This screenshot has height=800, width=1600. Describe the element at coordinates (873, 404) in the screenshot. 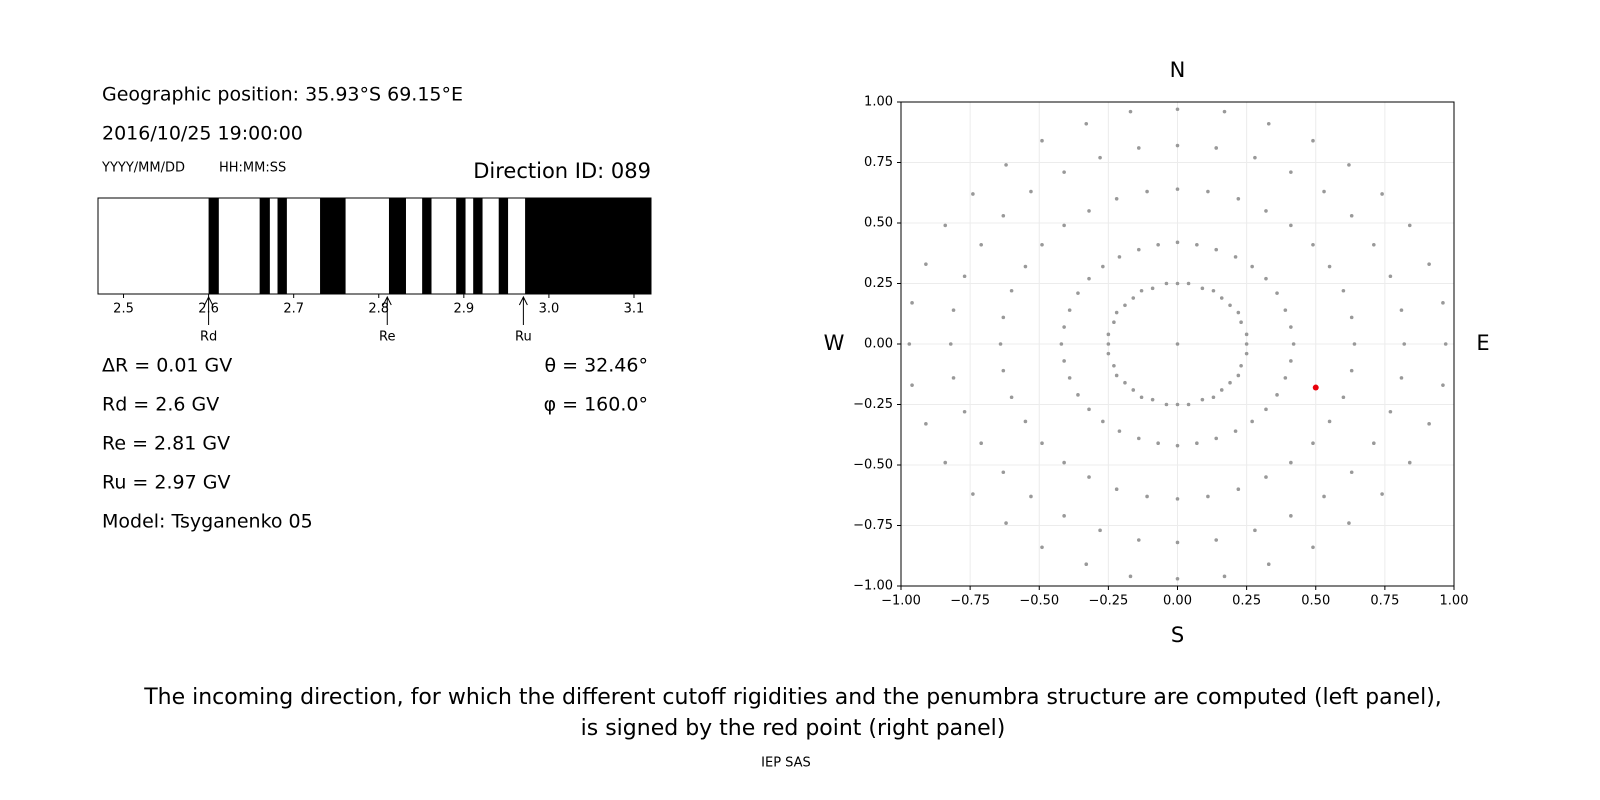

I see `y-tick-label: −0.25` at that location.